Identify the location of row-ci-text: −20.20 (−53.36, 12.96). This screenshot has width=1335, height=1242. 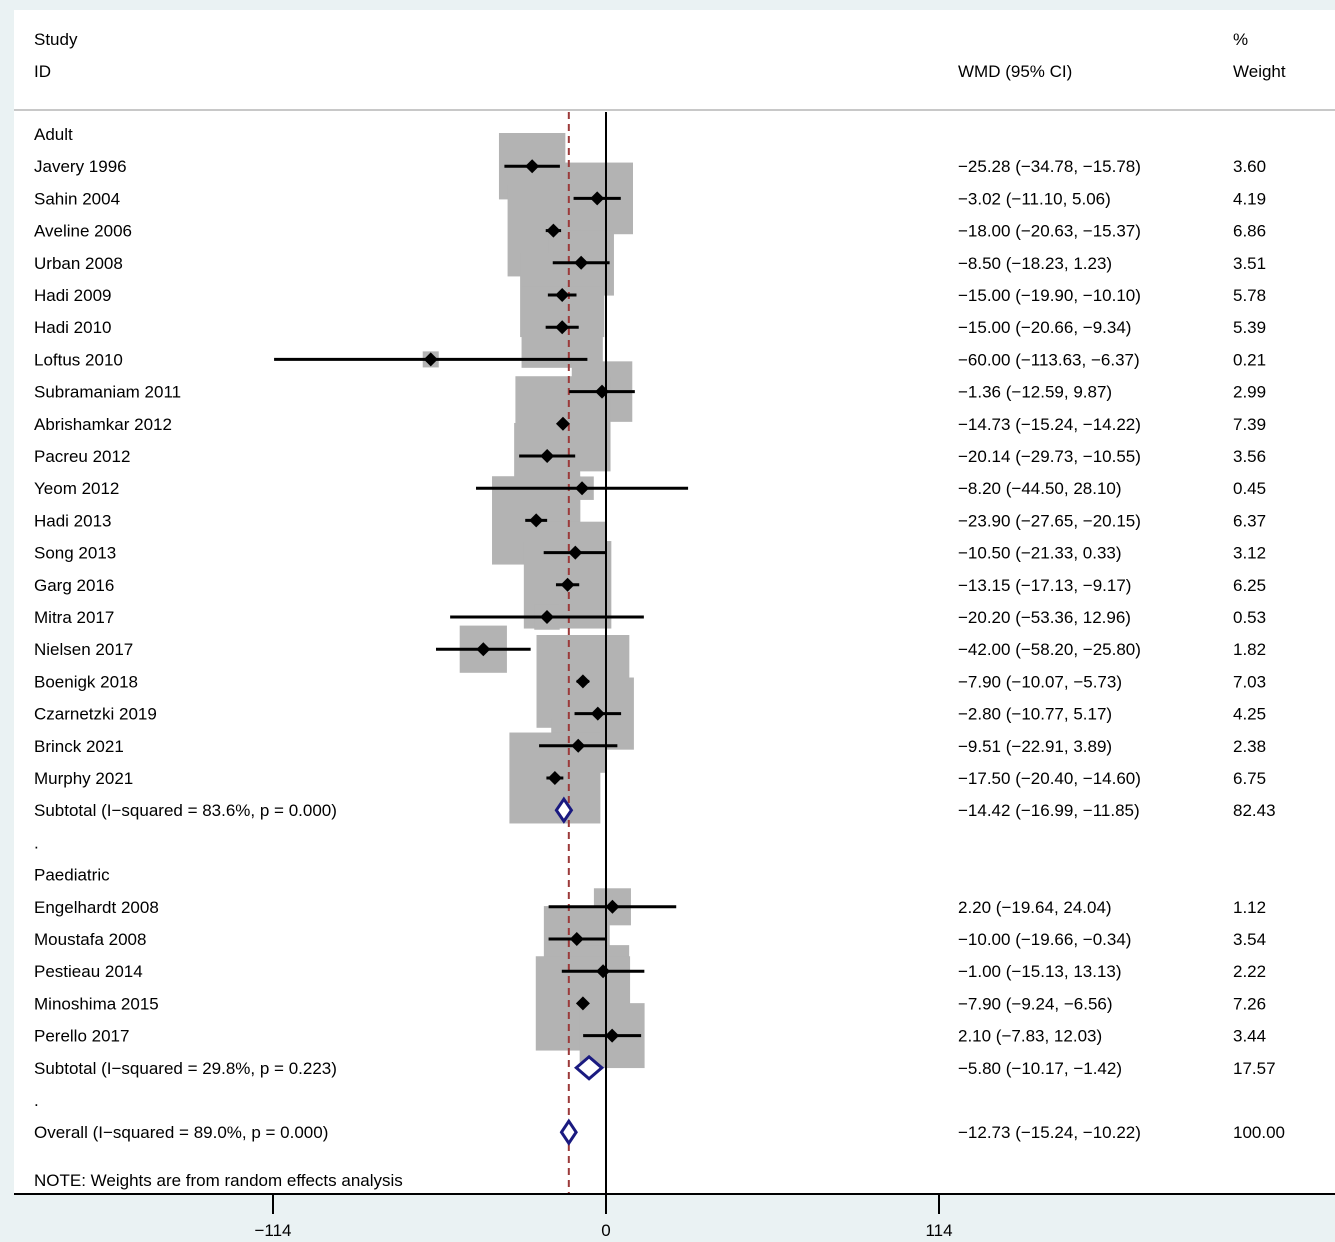
(1044, 617).